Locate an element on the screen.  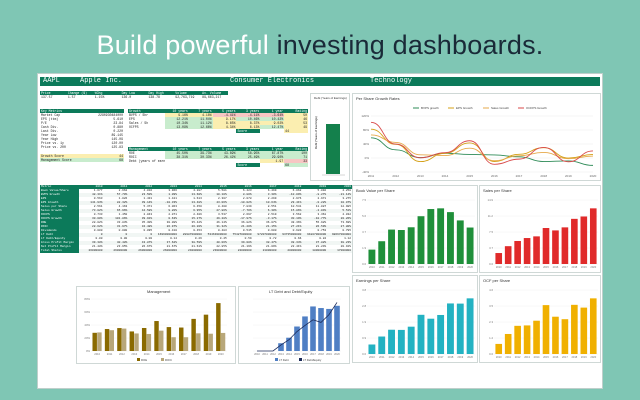
history-cell: 49.36% is located at coordinates (296, 222).